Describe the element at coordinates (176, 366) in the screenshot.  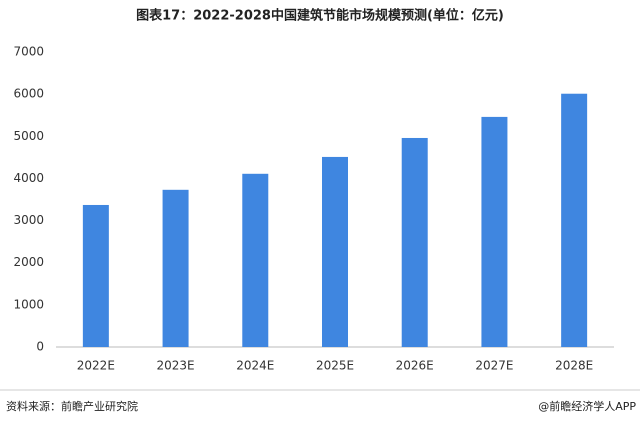
I see `x-tick-label: 2023E` at that location.